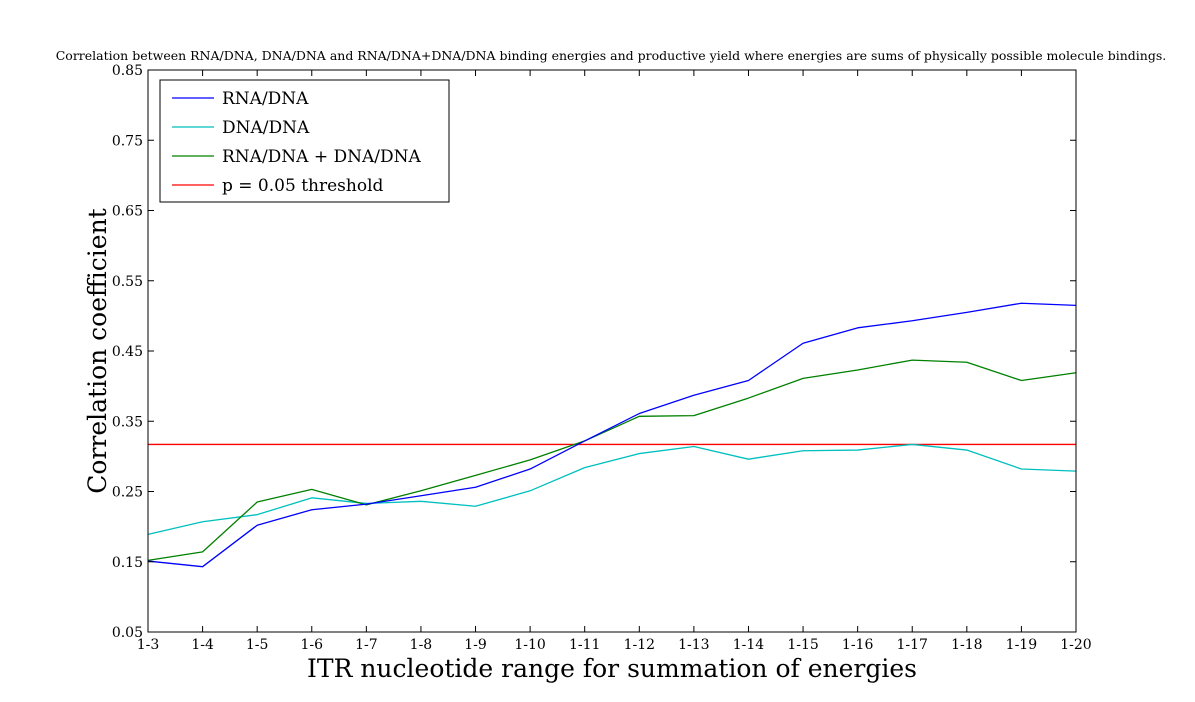 The image size is (1195, 702). Describe the element at coordinates (858, 645) in the screenshot. I see `x-tick-label: 1-16` at that location.